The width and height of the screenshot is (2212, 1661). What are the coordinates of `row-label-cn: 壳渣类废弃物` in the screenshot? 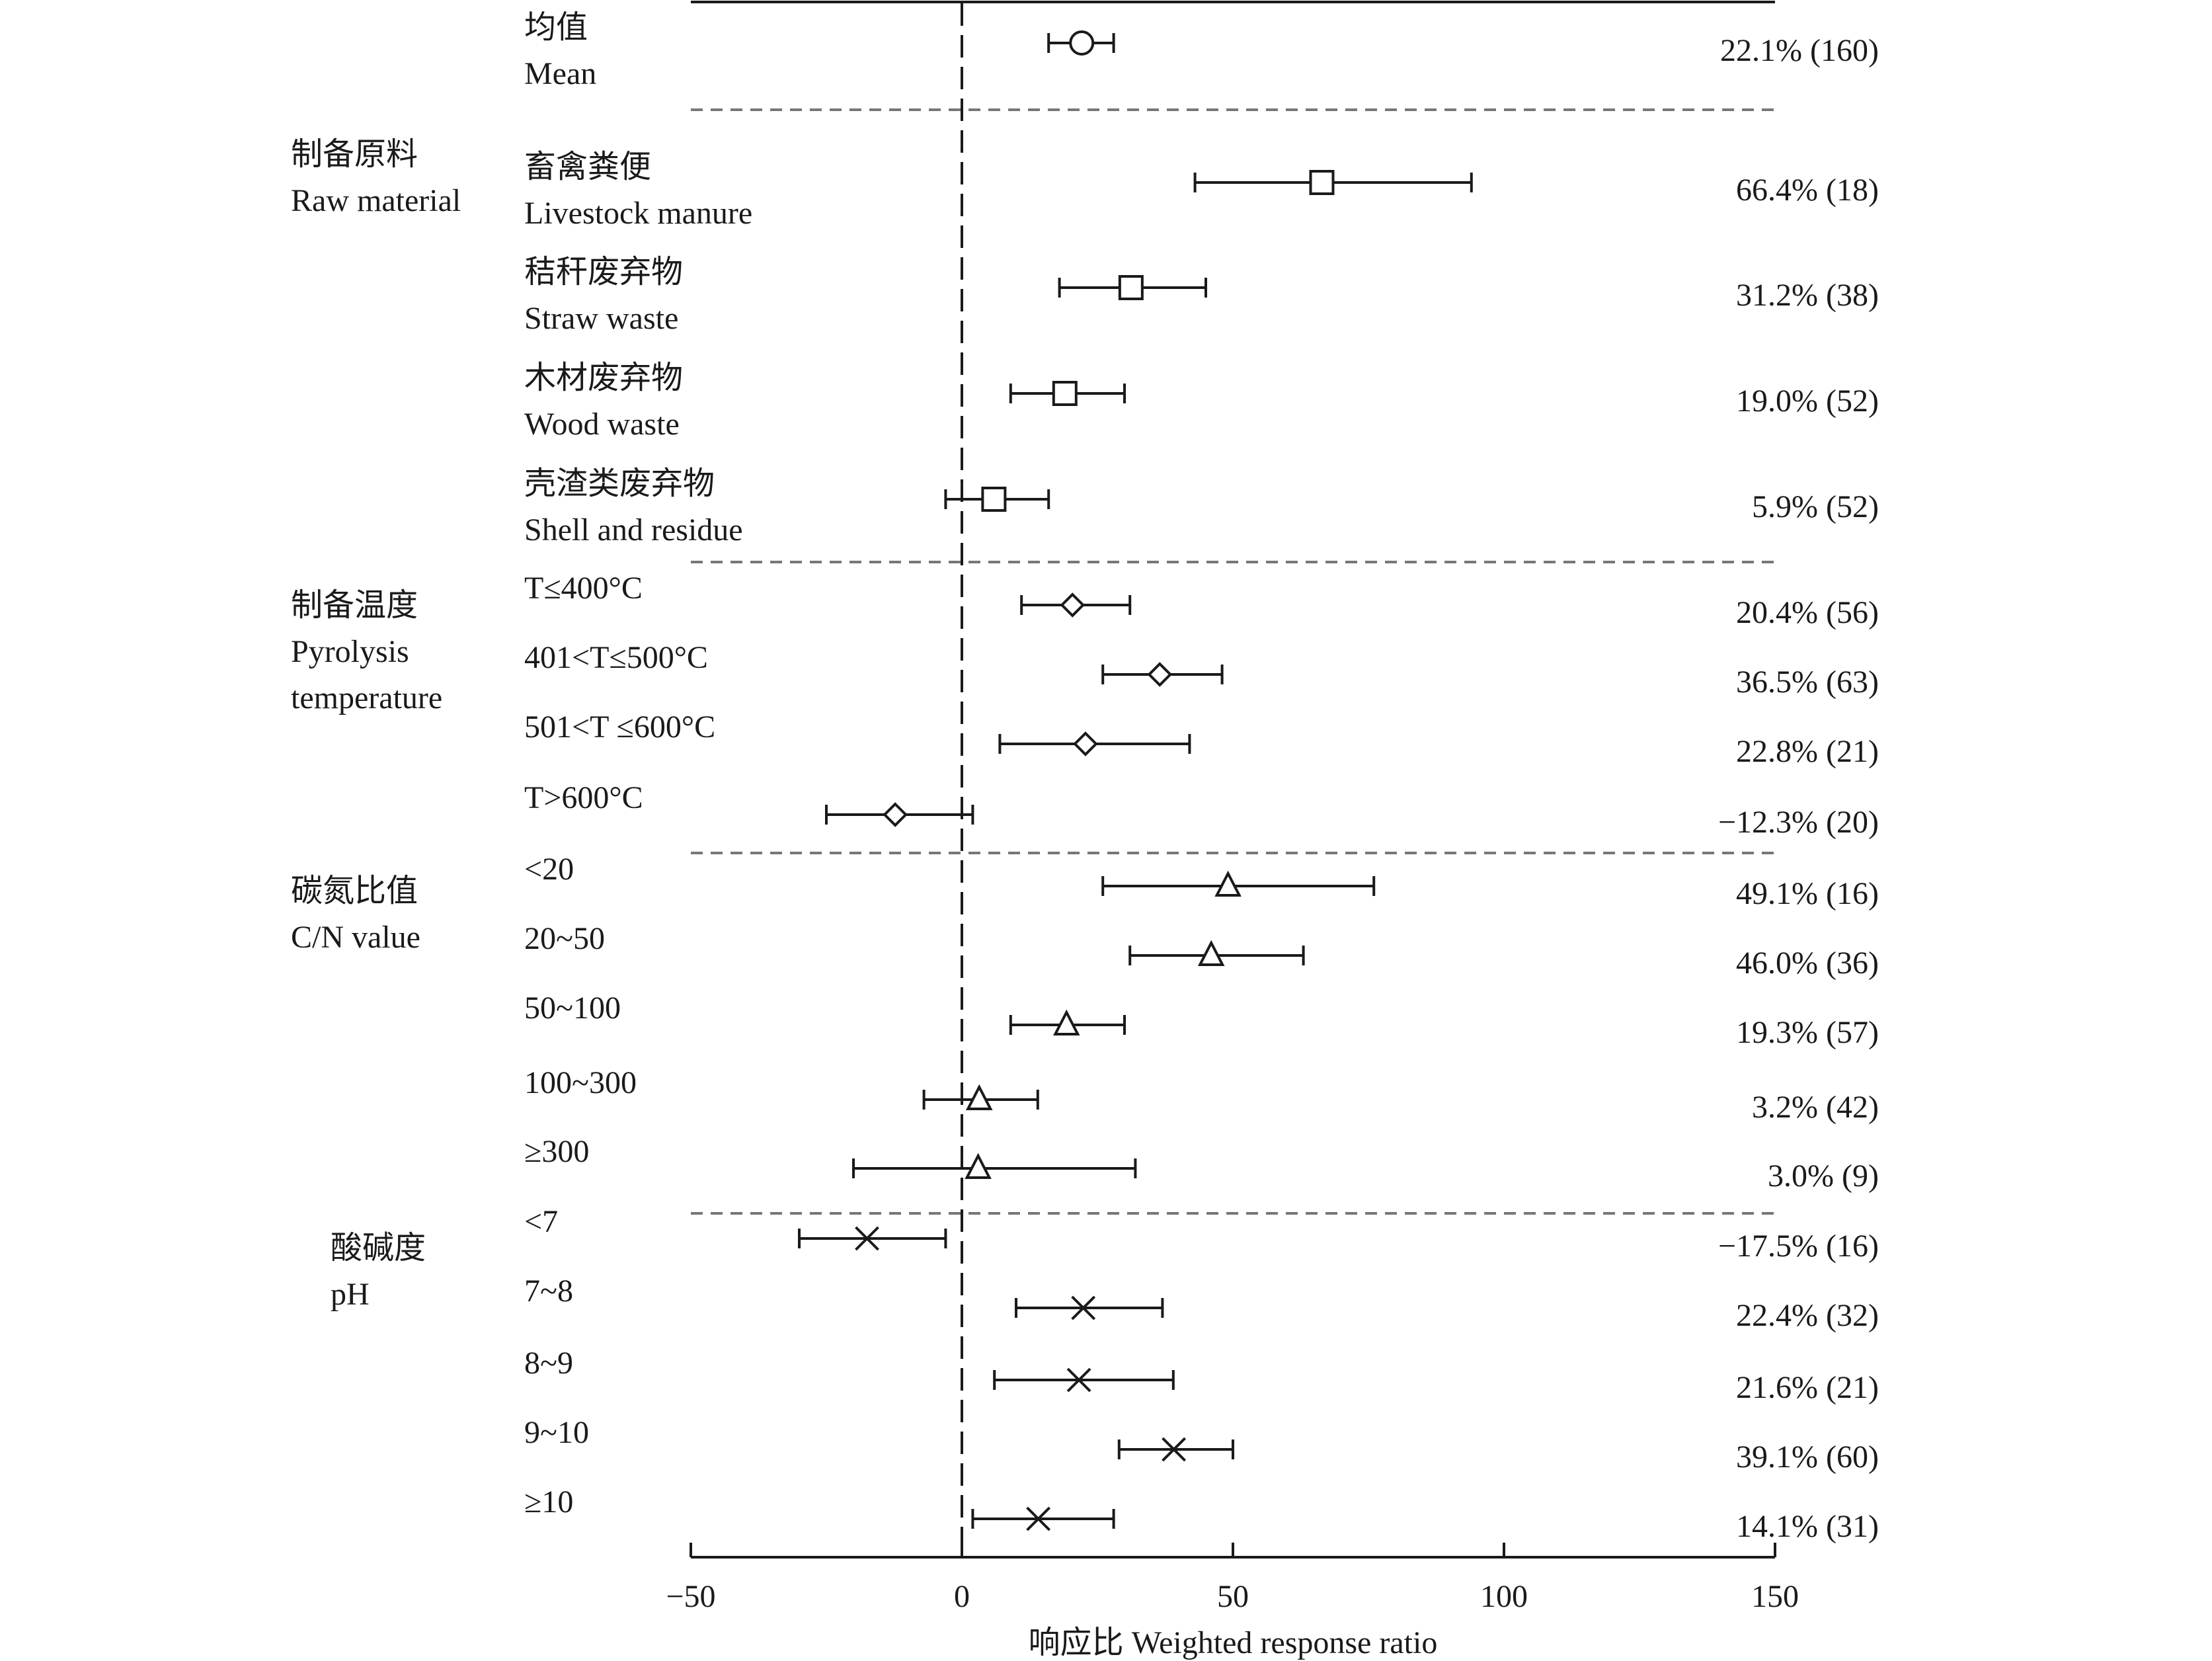 It's located at (619, 483).